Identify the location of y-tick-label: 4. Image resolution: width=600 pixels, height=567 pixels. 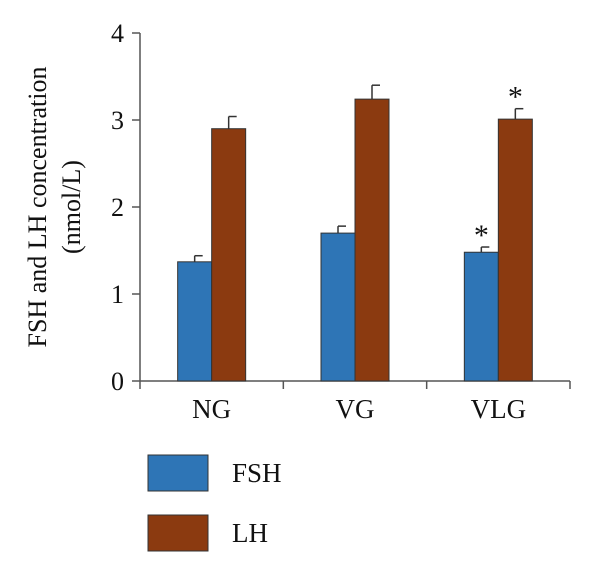
(117, 33).